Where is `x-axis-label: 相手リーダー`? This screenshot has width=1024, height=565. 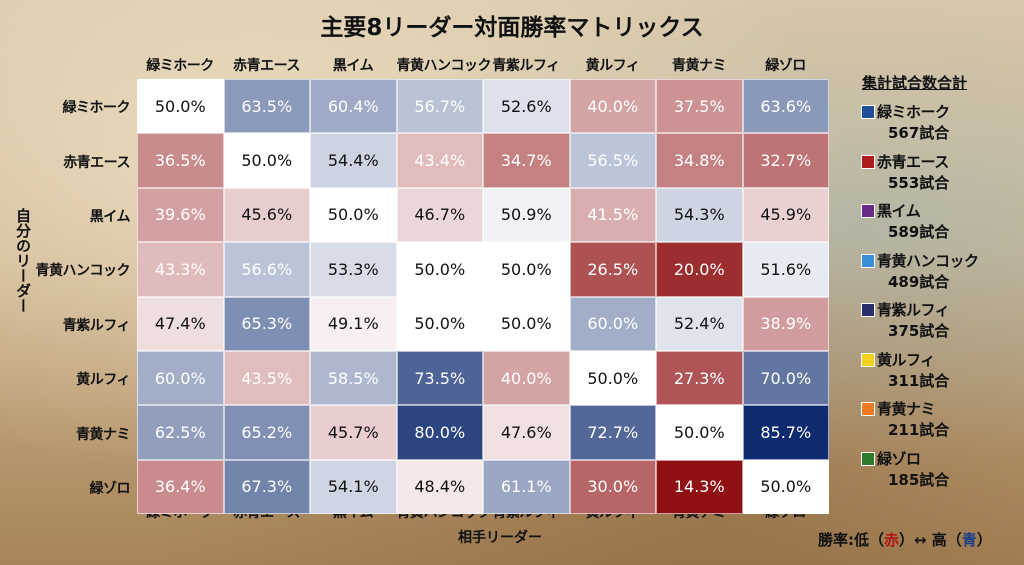
x-axis-label: 相手リーダー is located at coordinates (500, 538).